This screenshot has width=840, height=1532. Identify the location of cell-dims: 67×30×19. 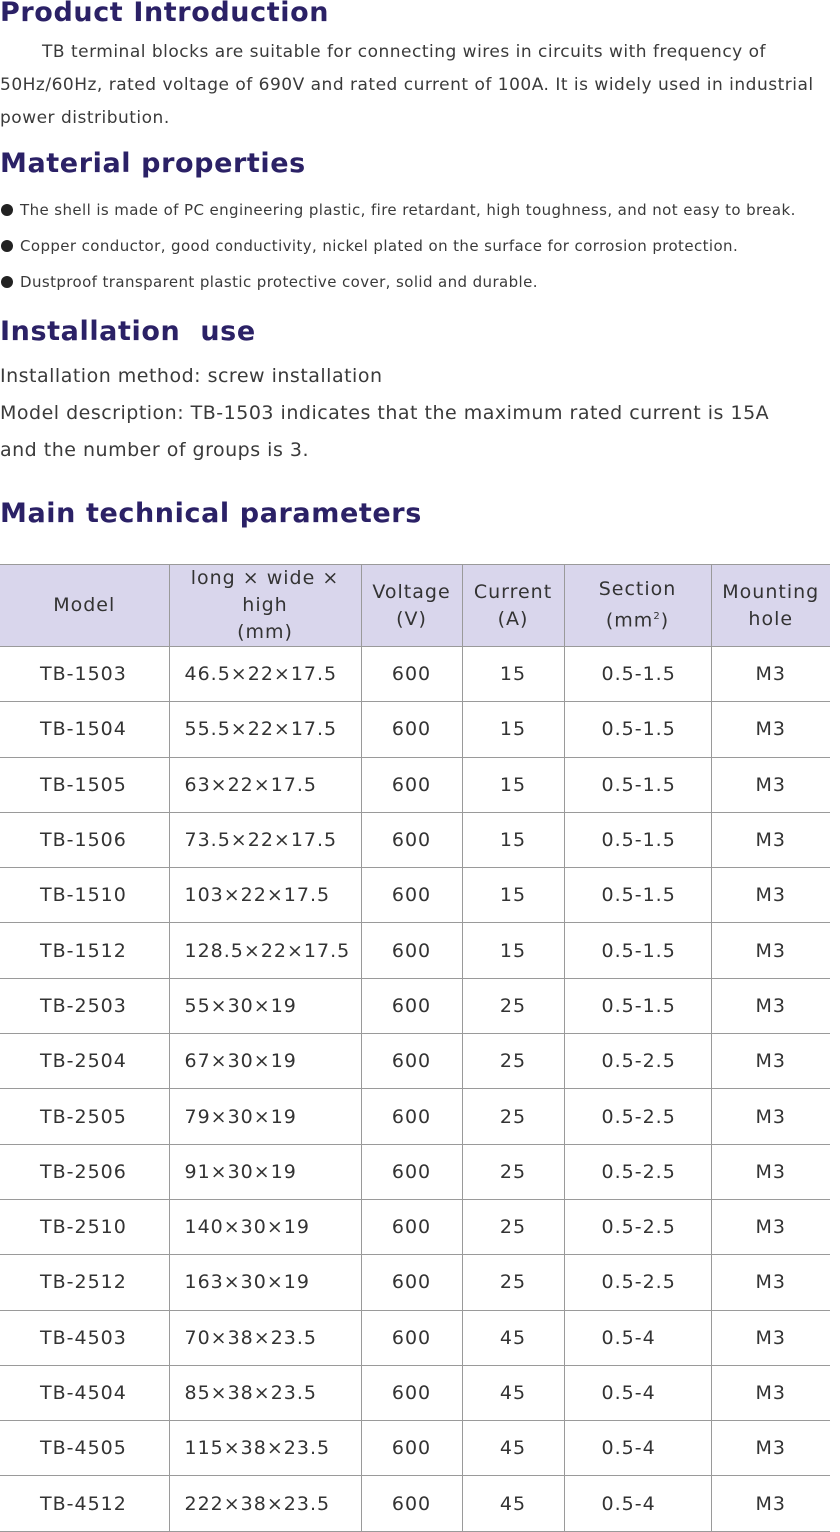
(265, 1061).